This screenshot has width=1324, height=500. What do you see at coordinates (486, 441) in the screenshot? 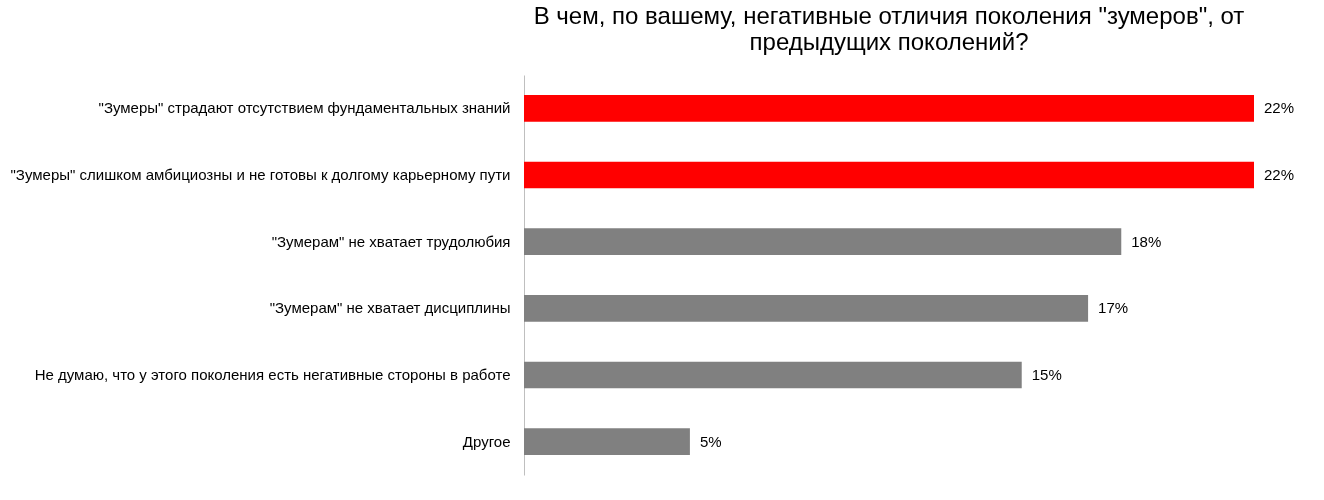
I see `y-tick-label: Другое` at bounding box center [486, 441].